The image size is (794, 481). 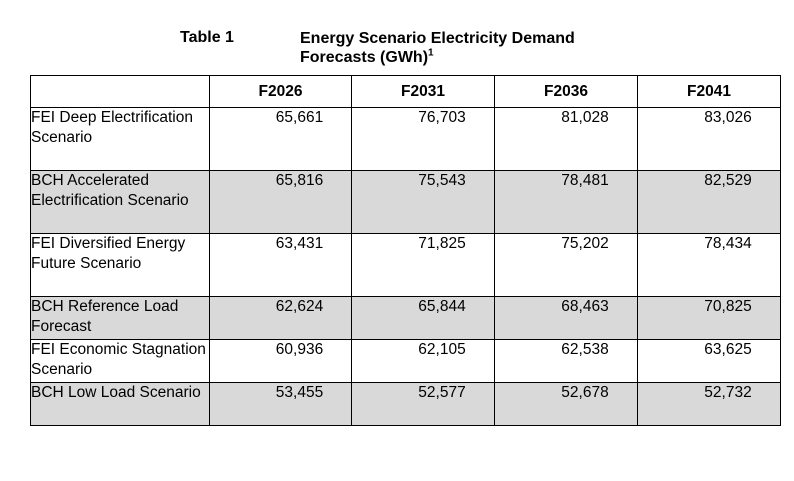 What do you see at coordinates (280, 265) in the screenshot?
I see `value-cell: 63,431` at bounding box center [280, 265].